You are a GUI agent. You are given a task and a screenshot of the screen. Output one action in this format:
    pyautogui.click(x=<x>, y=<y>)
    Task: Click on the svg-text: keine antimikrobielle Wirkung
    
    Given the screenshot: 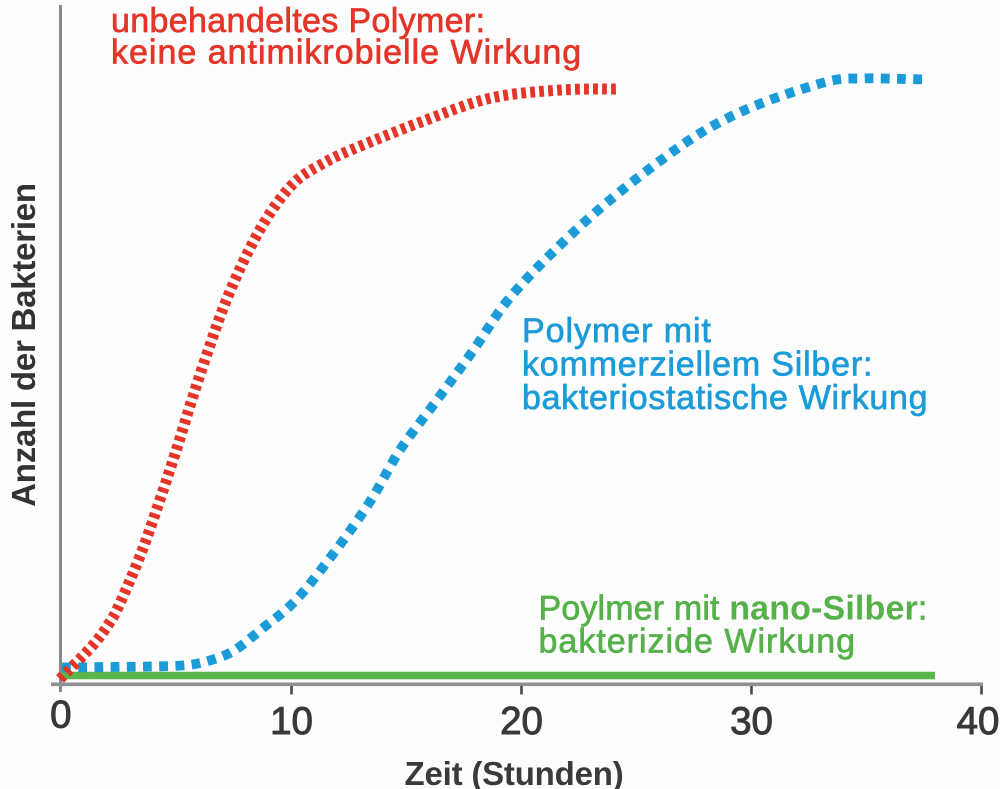 What is the action you would take?
    pyautogui.click(x=346, y=52)
    